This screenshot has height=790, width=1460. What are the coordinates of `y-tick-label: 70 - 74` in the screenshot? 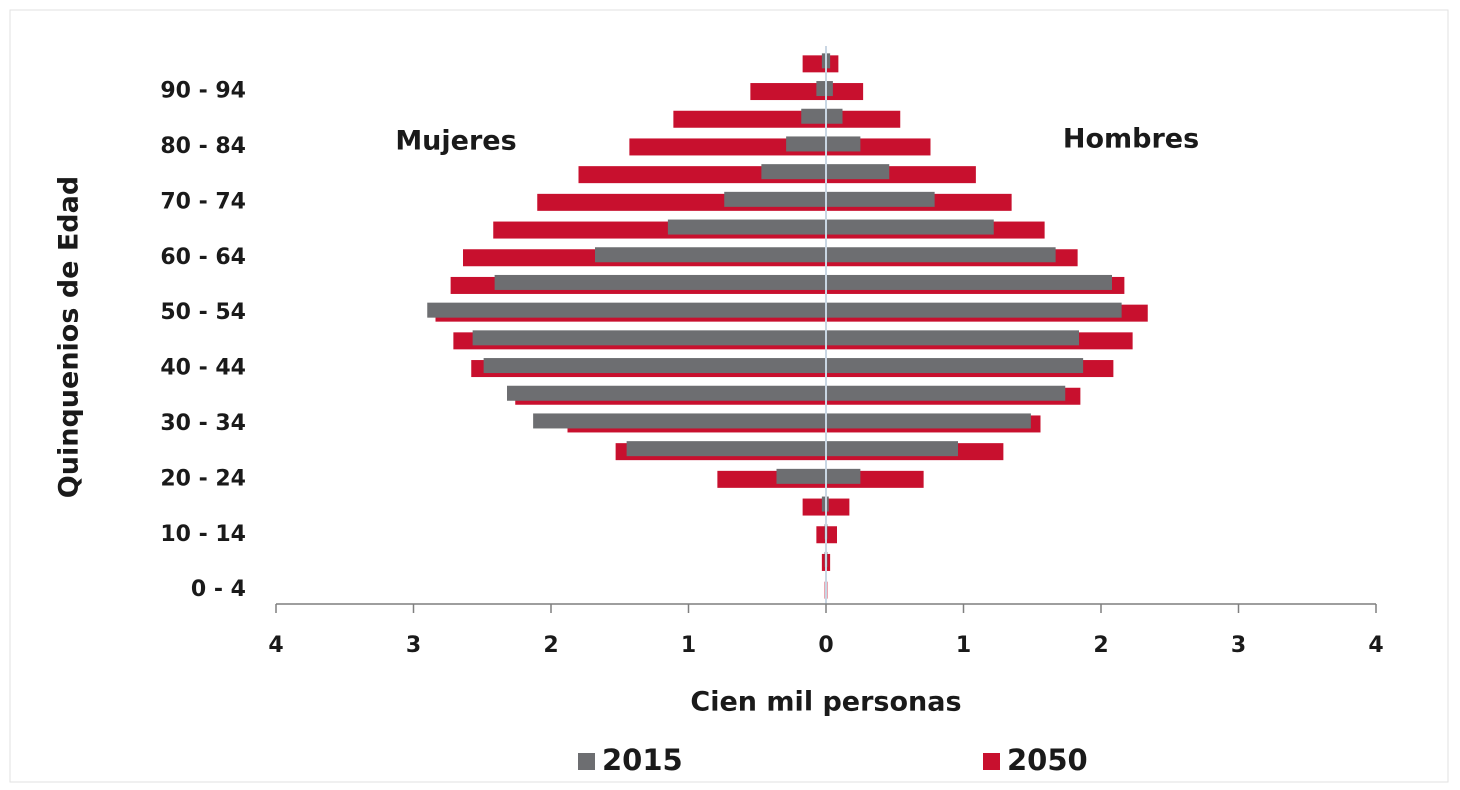 It's located at (203, 201).